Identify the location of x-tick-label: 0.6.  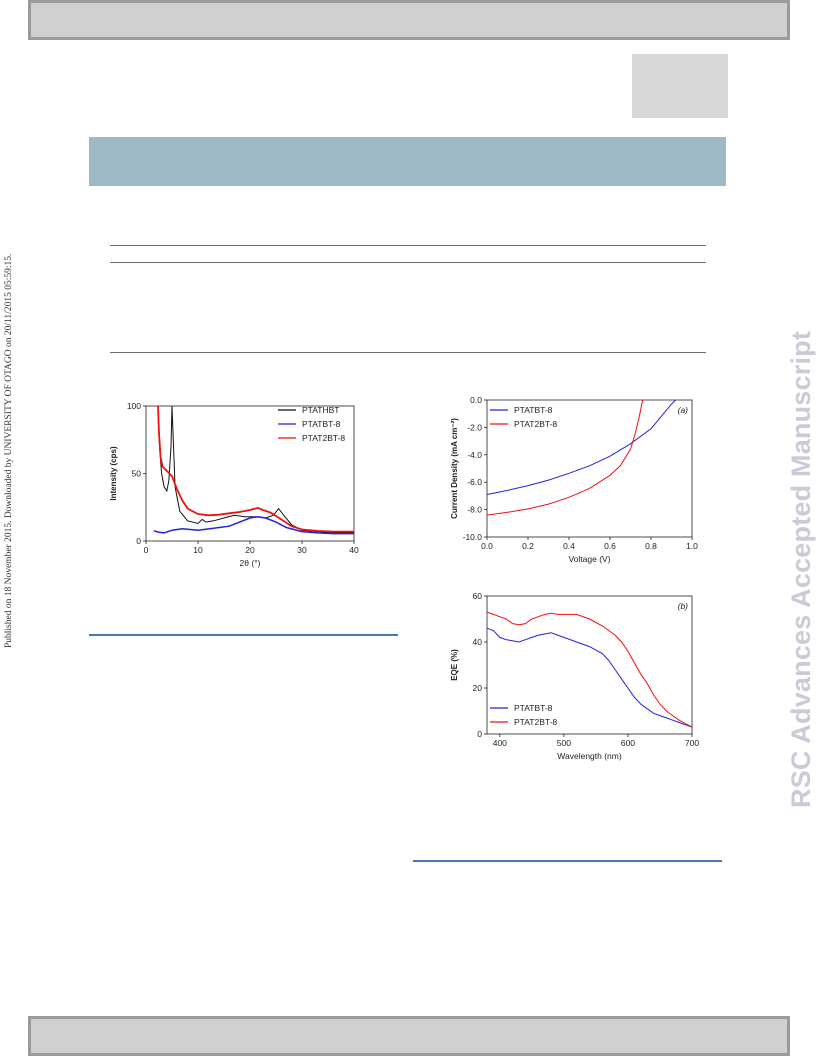
(610, 546).